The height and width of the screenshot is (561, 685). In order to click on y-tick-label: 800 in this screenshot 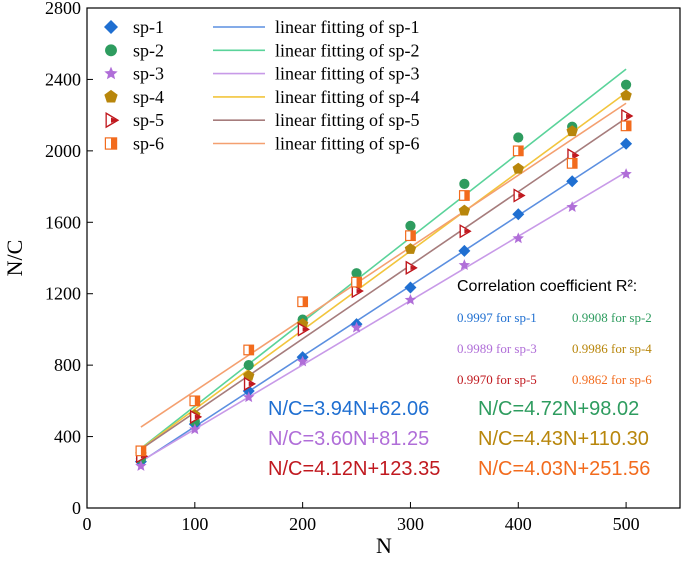, I will do `click(67, 365)`.